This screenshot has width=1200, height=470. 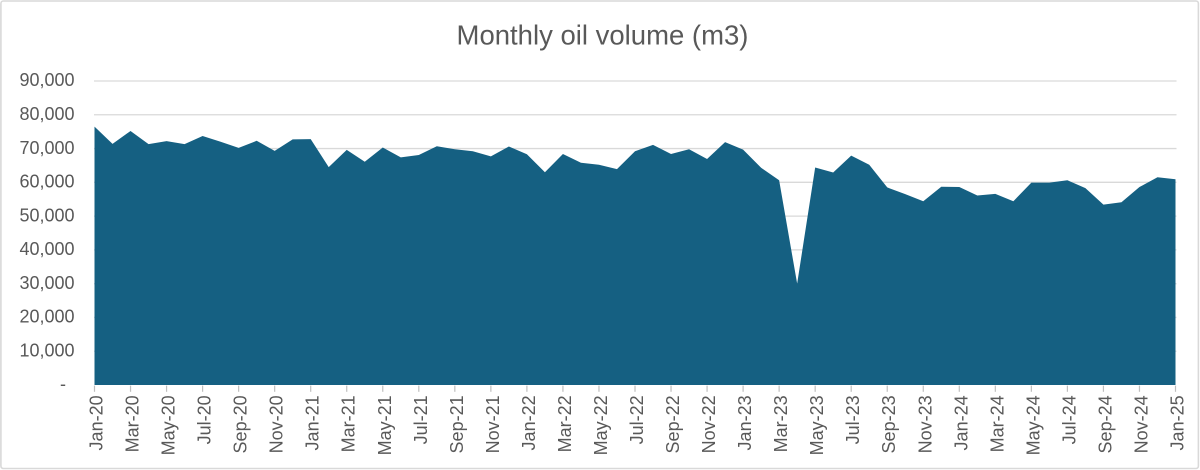 I want to click on svg-text: Sep-20, so click(x=241, y=424).